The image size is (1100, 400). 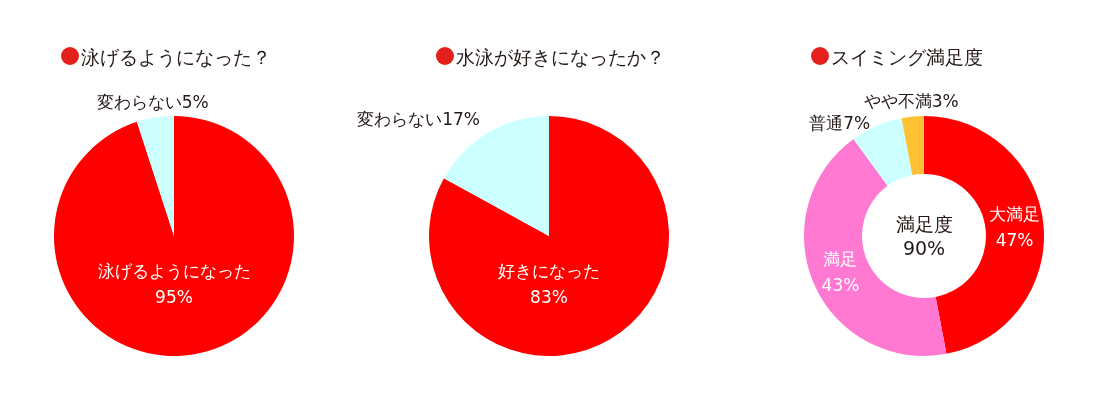 I want to click on data-label: 95%, so click(x=174, y=297).